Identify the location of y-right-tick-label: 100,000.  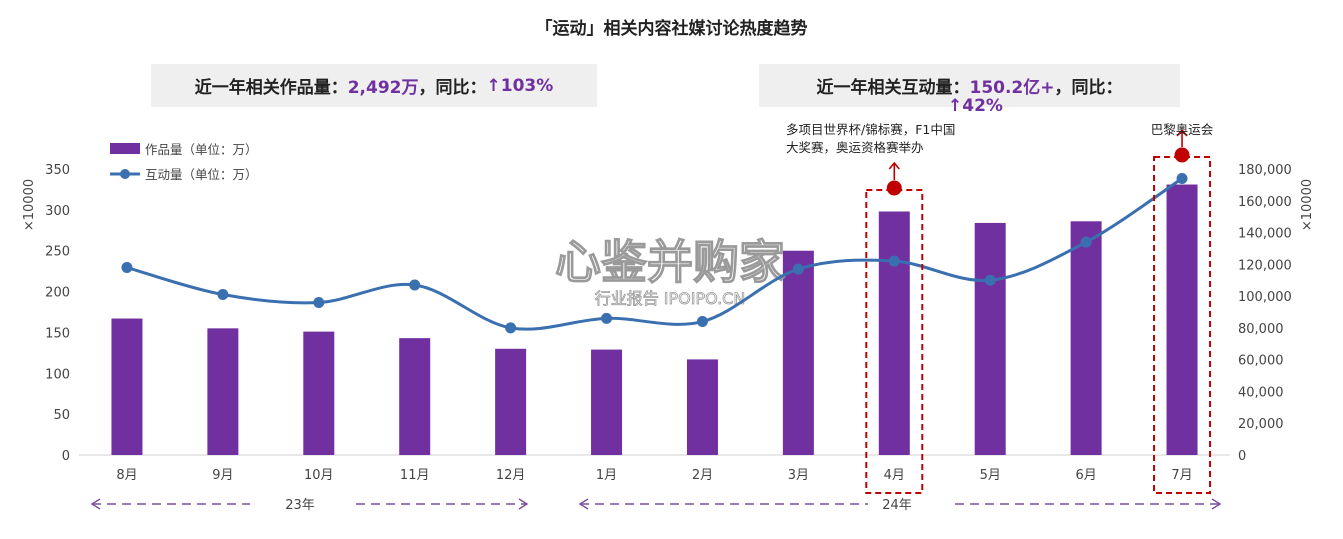
(1265, 297).